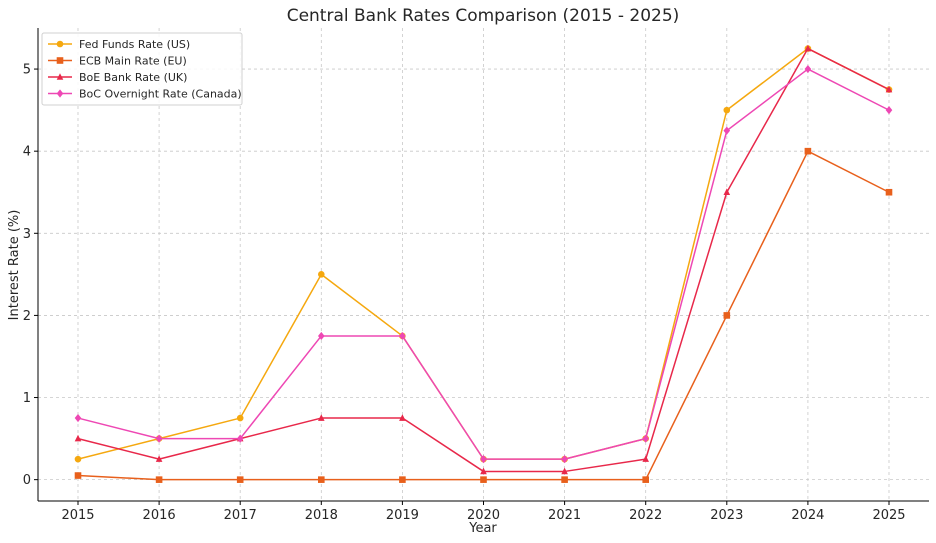 The image size is (936, 543). I want to click on y-axis-label: Interest Rate (%), so click(14, 265).